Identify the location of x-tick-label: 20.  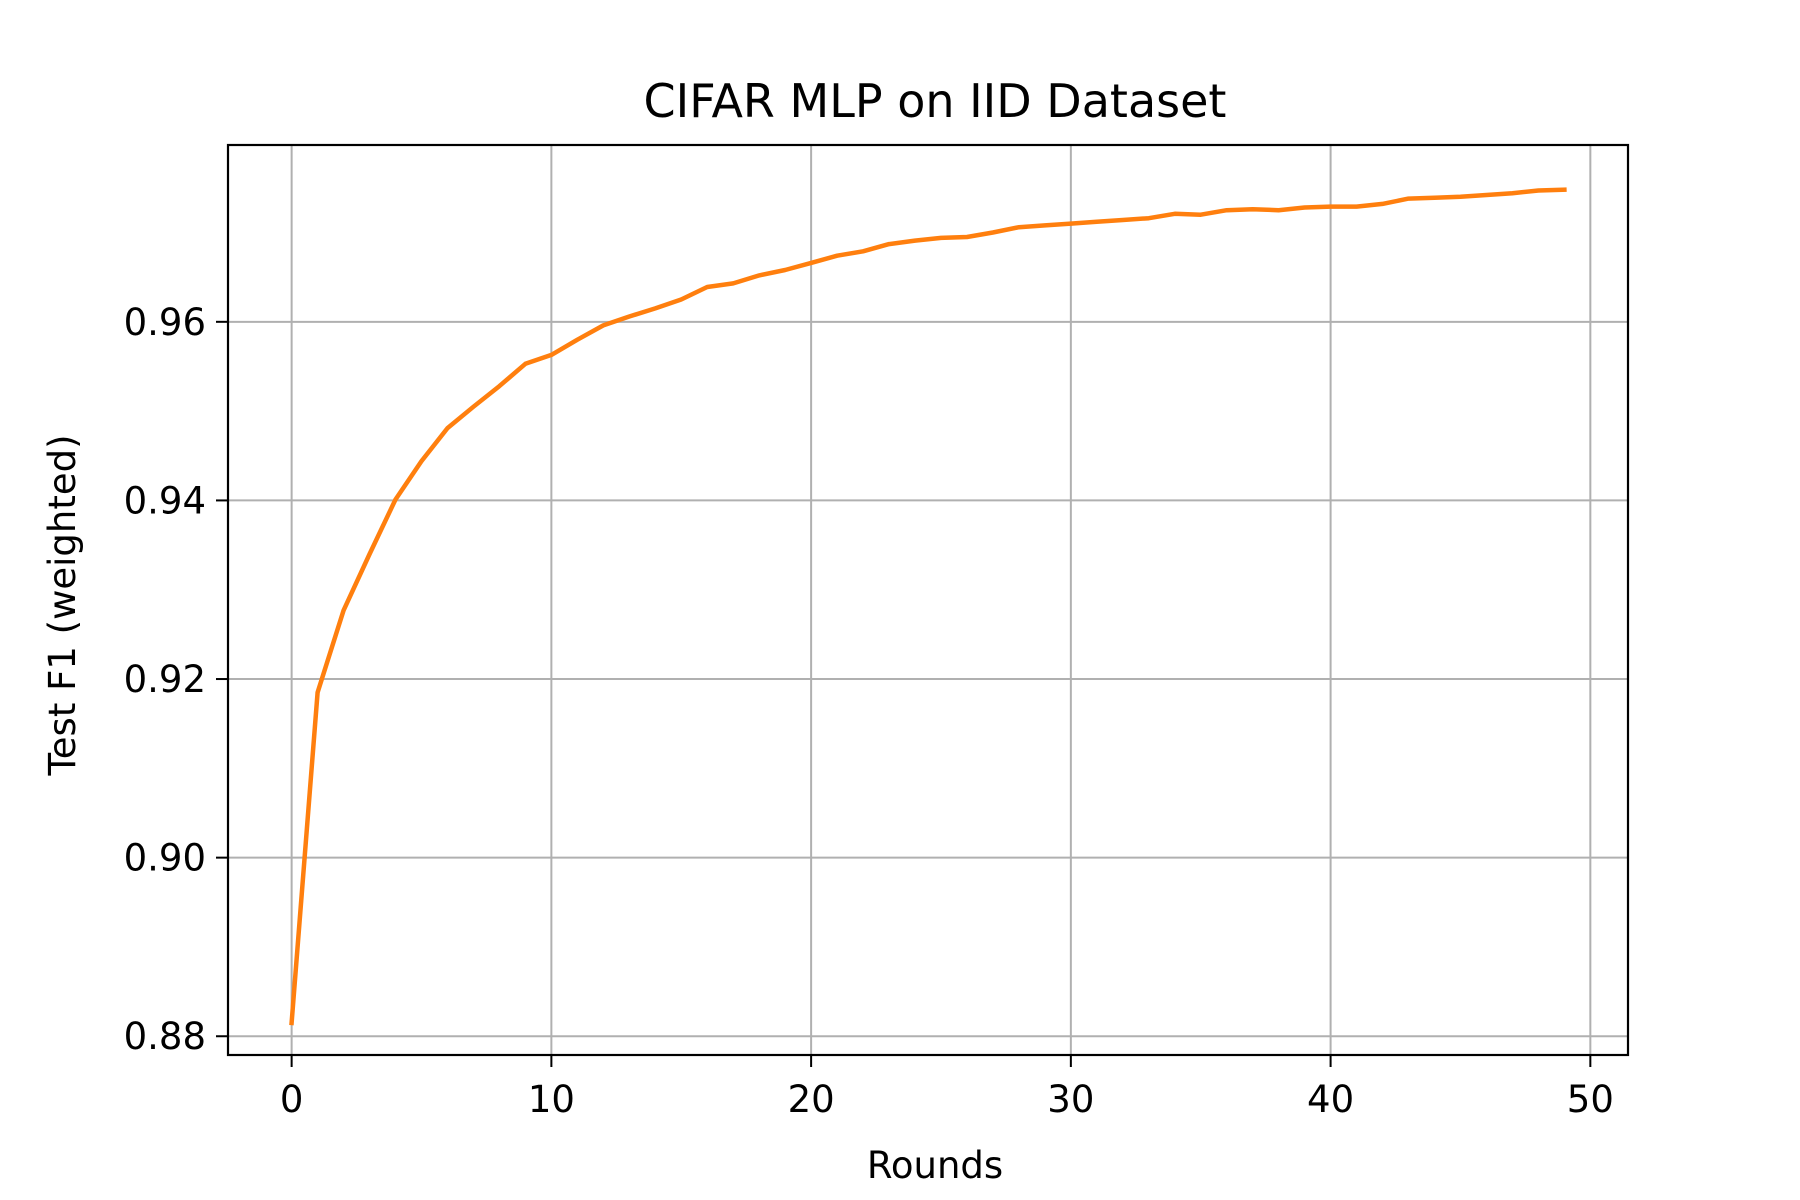
(811, 1099).